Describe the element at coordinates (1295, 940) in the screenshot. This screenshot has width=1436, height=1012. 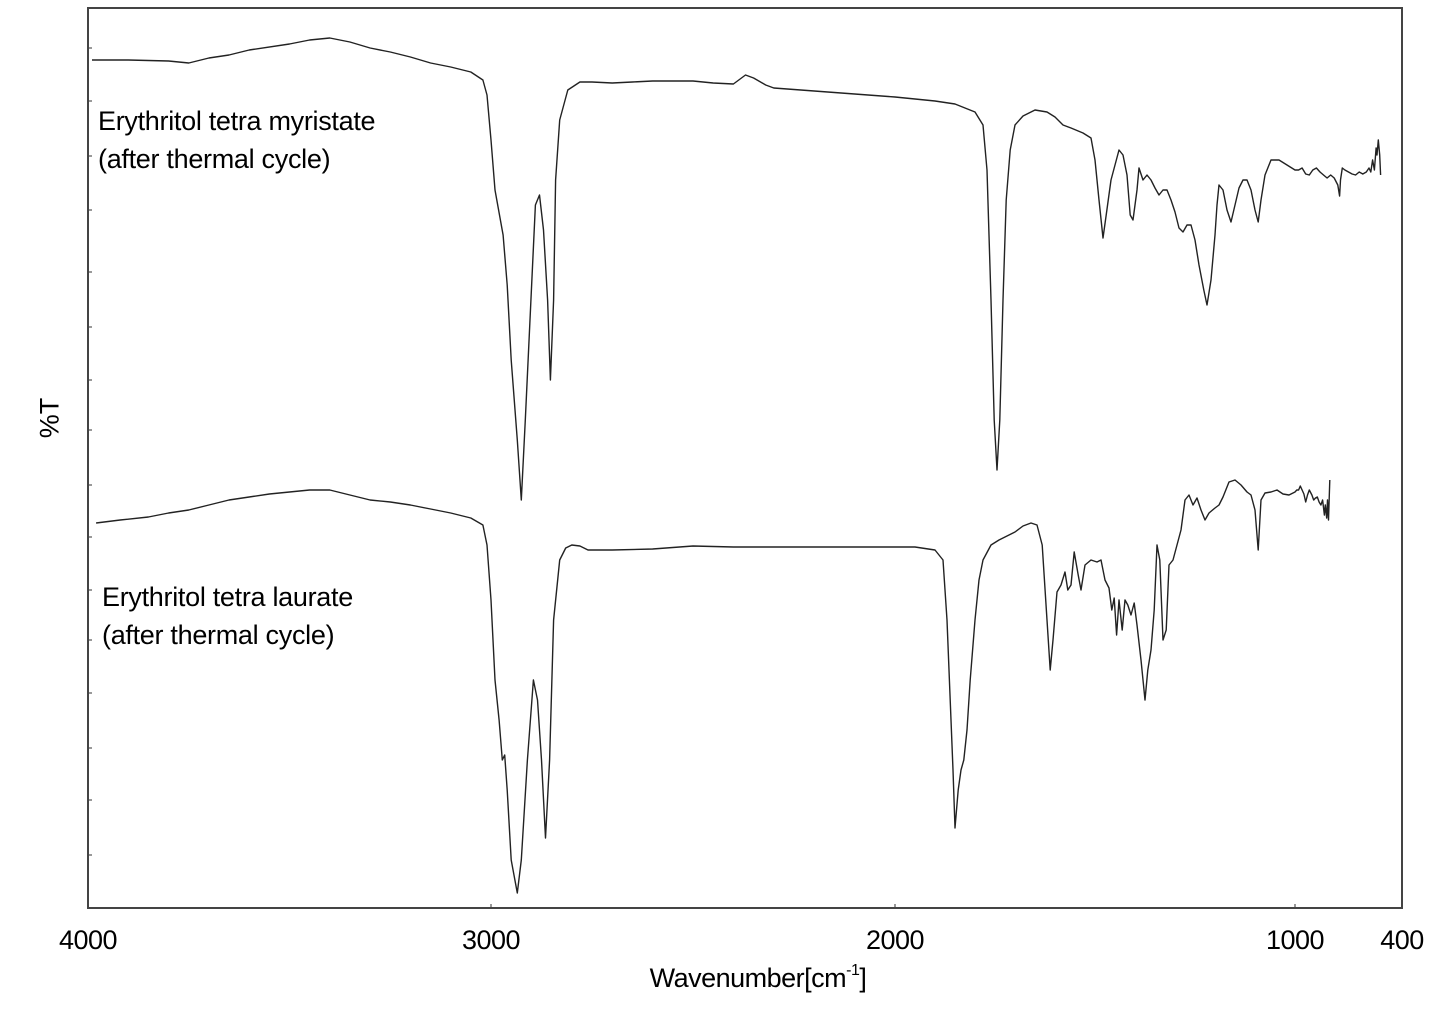
I see `x-tick-label: 1000` at that location.